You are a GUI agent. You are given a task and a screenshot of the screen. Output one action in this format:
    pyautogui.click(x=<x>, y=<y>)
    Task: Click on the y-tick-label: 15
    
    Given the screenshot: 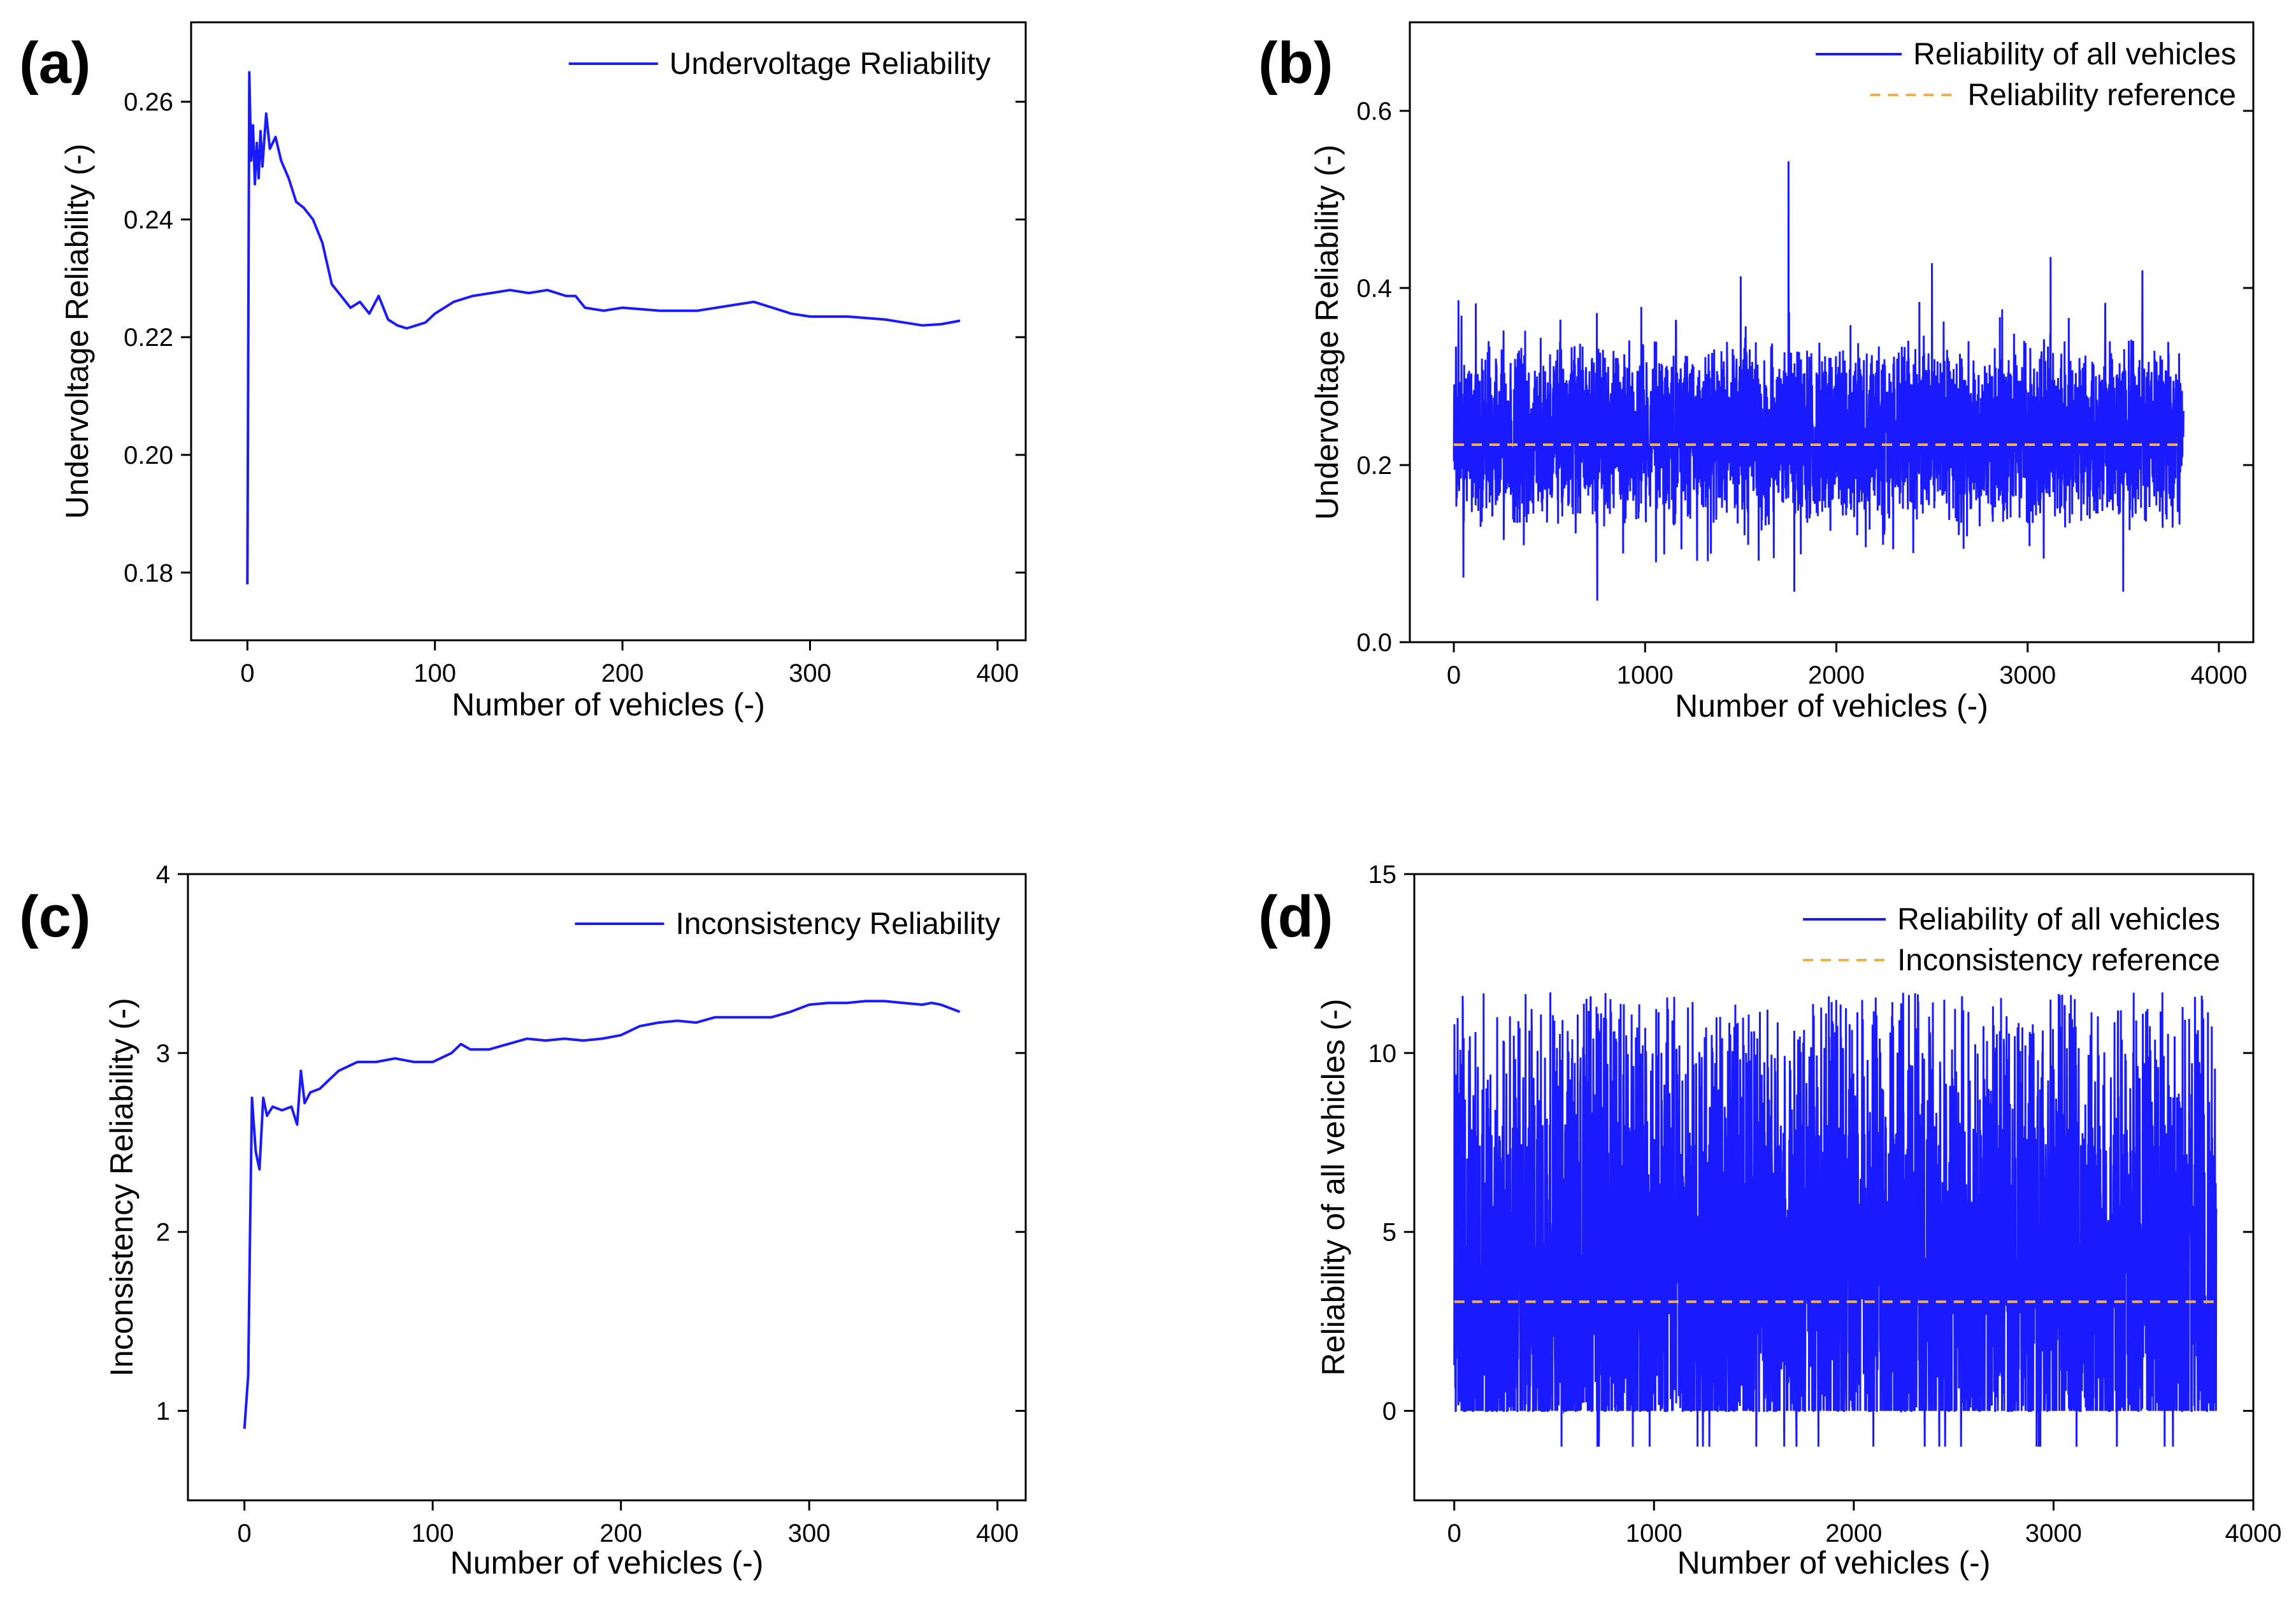 What is the action you would take?
    pyautogui.click(x=1383, y=875)
    